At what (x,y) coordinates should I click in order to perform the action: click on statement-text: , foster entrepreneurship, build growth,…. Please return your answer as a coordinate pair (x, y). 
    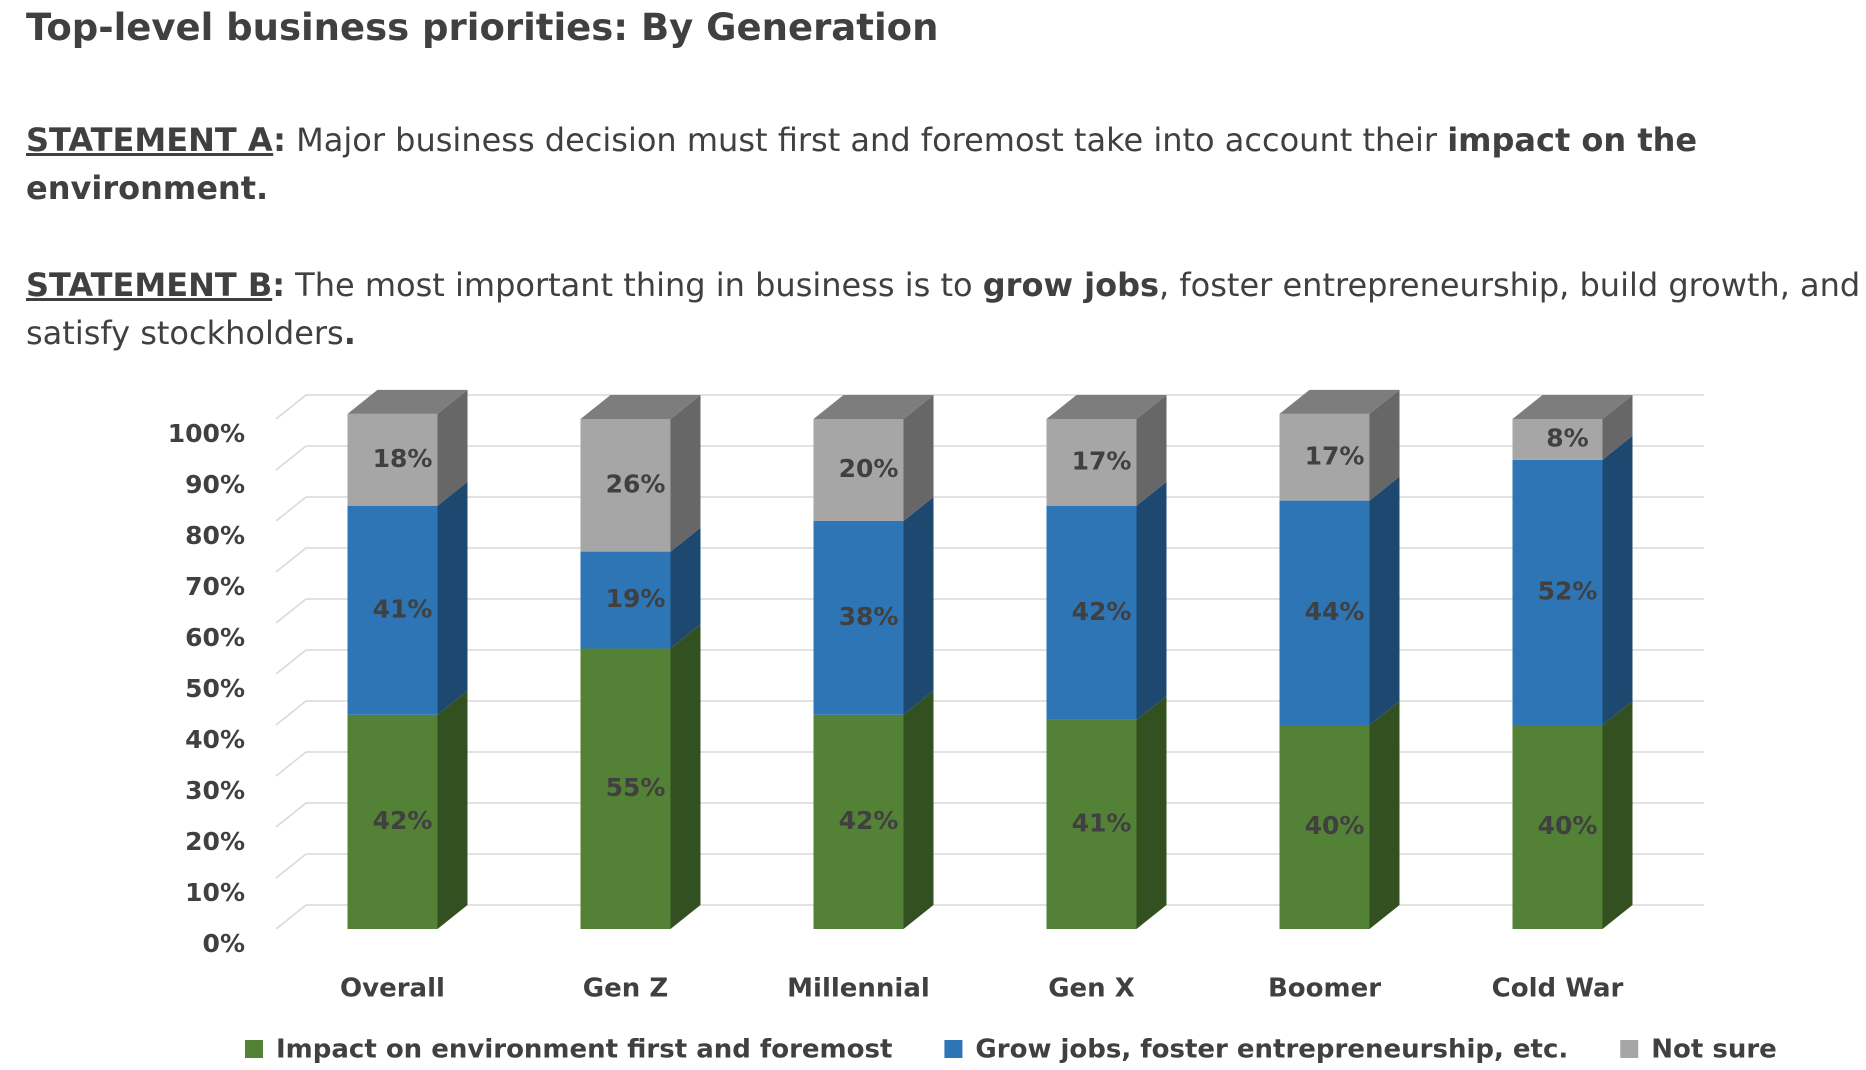
    Looking at the image, I should click on (943, 309).